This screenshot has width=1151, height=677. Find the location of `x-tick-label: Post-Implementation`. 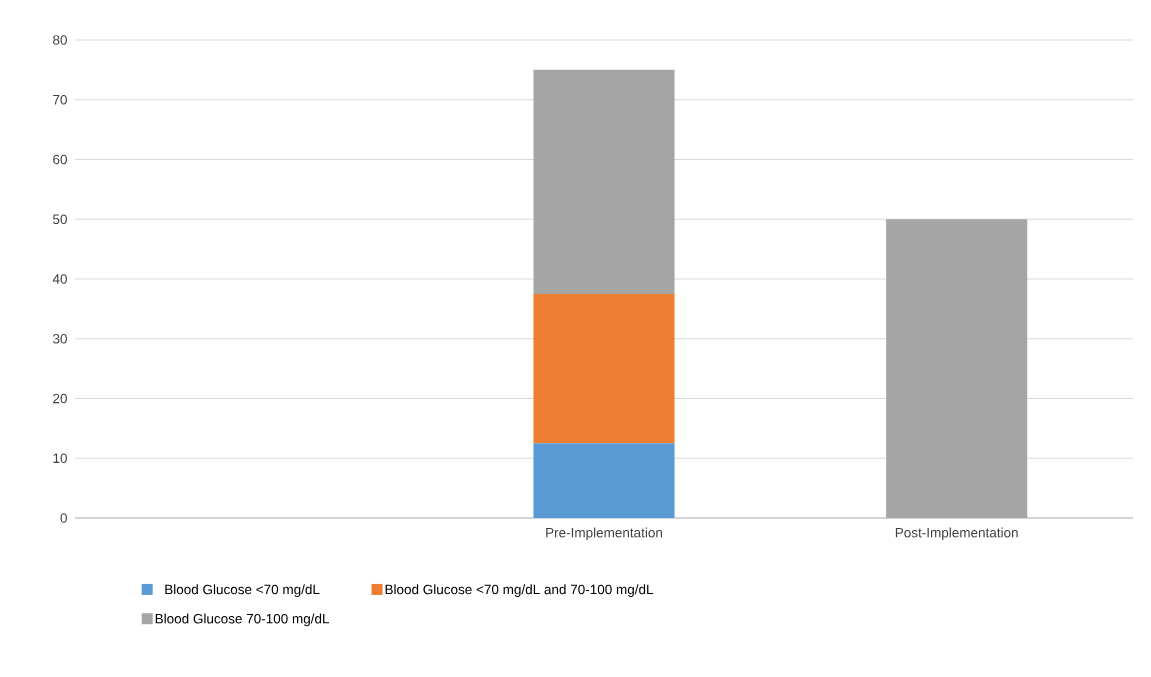

x-tick-label: Post-Implementation is located at coordinates (956, 534).